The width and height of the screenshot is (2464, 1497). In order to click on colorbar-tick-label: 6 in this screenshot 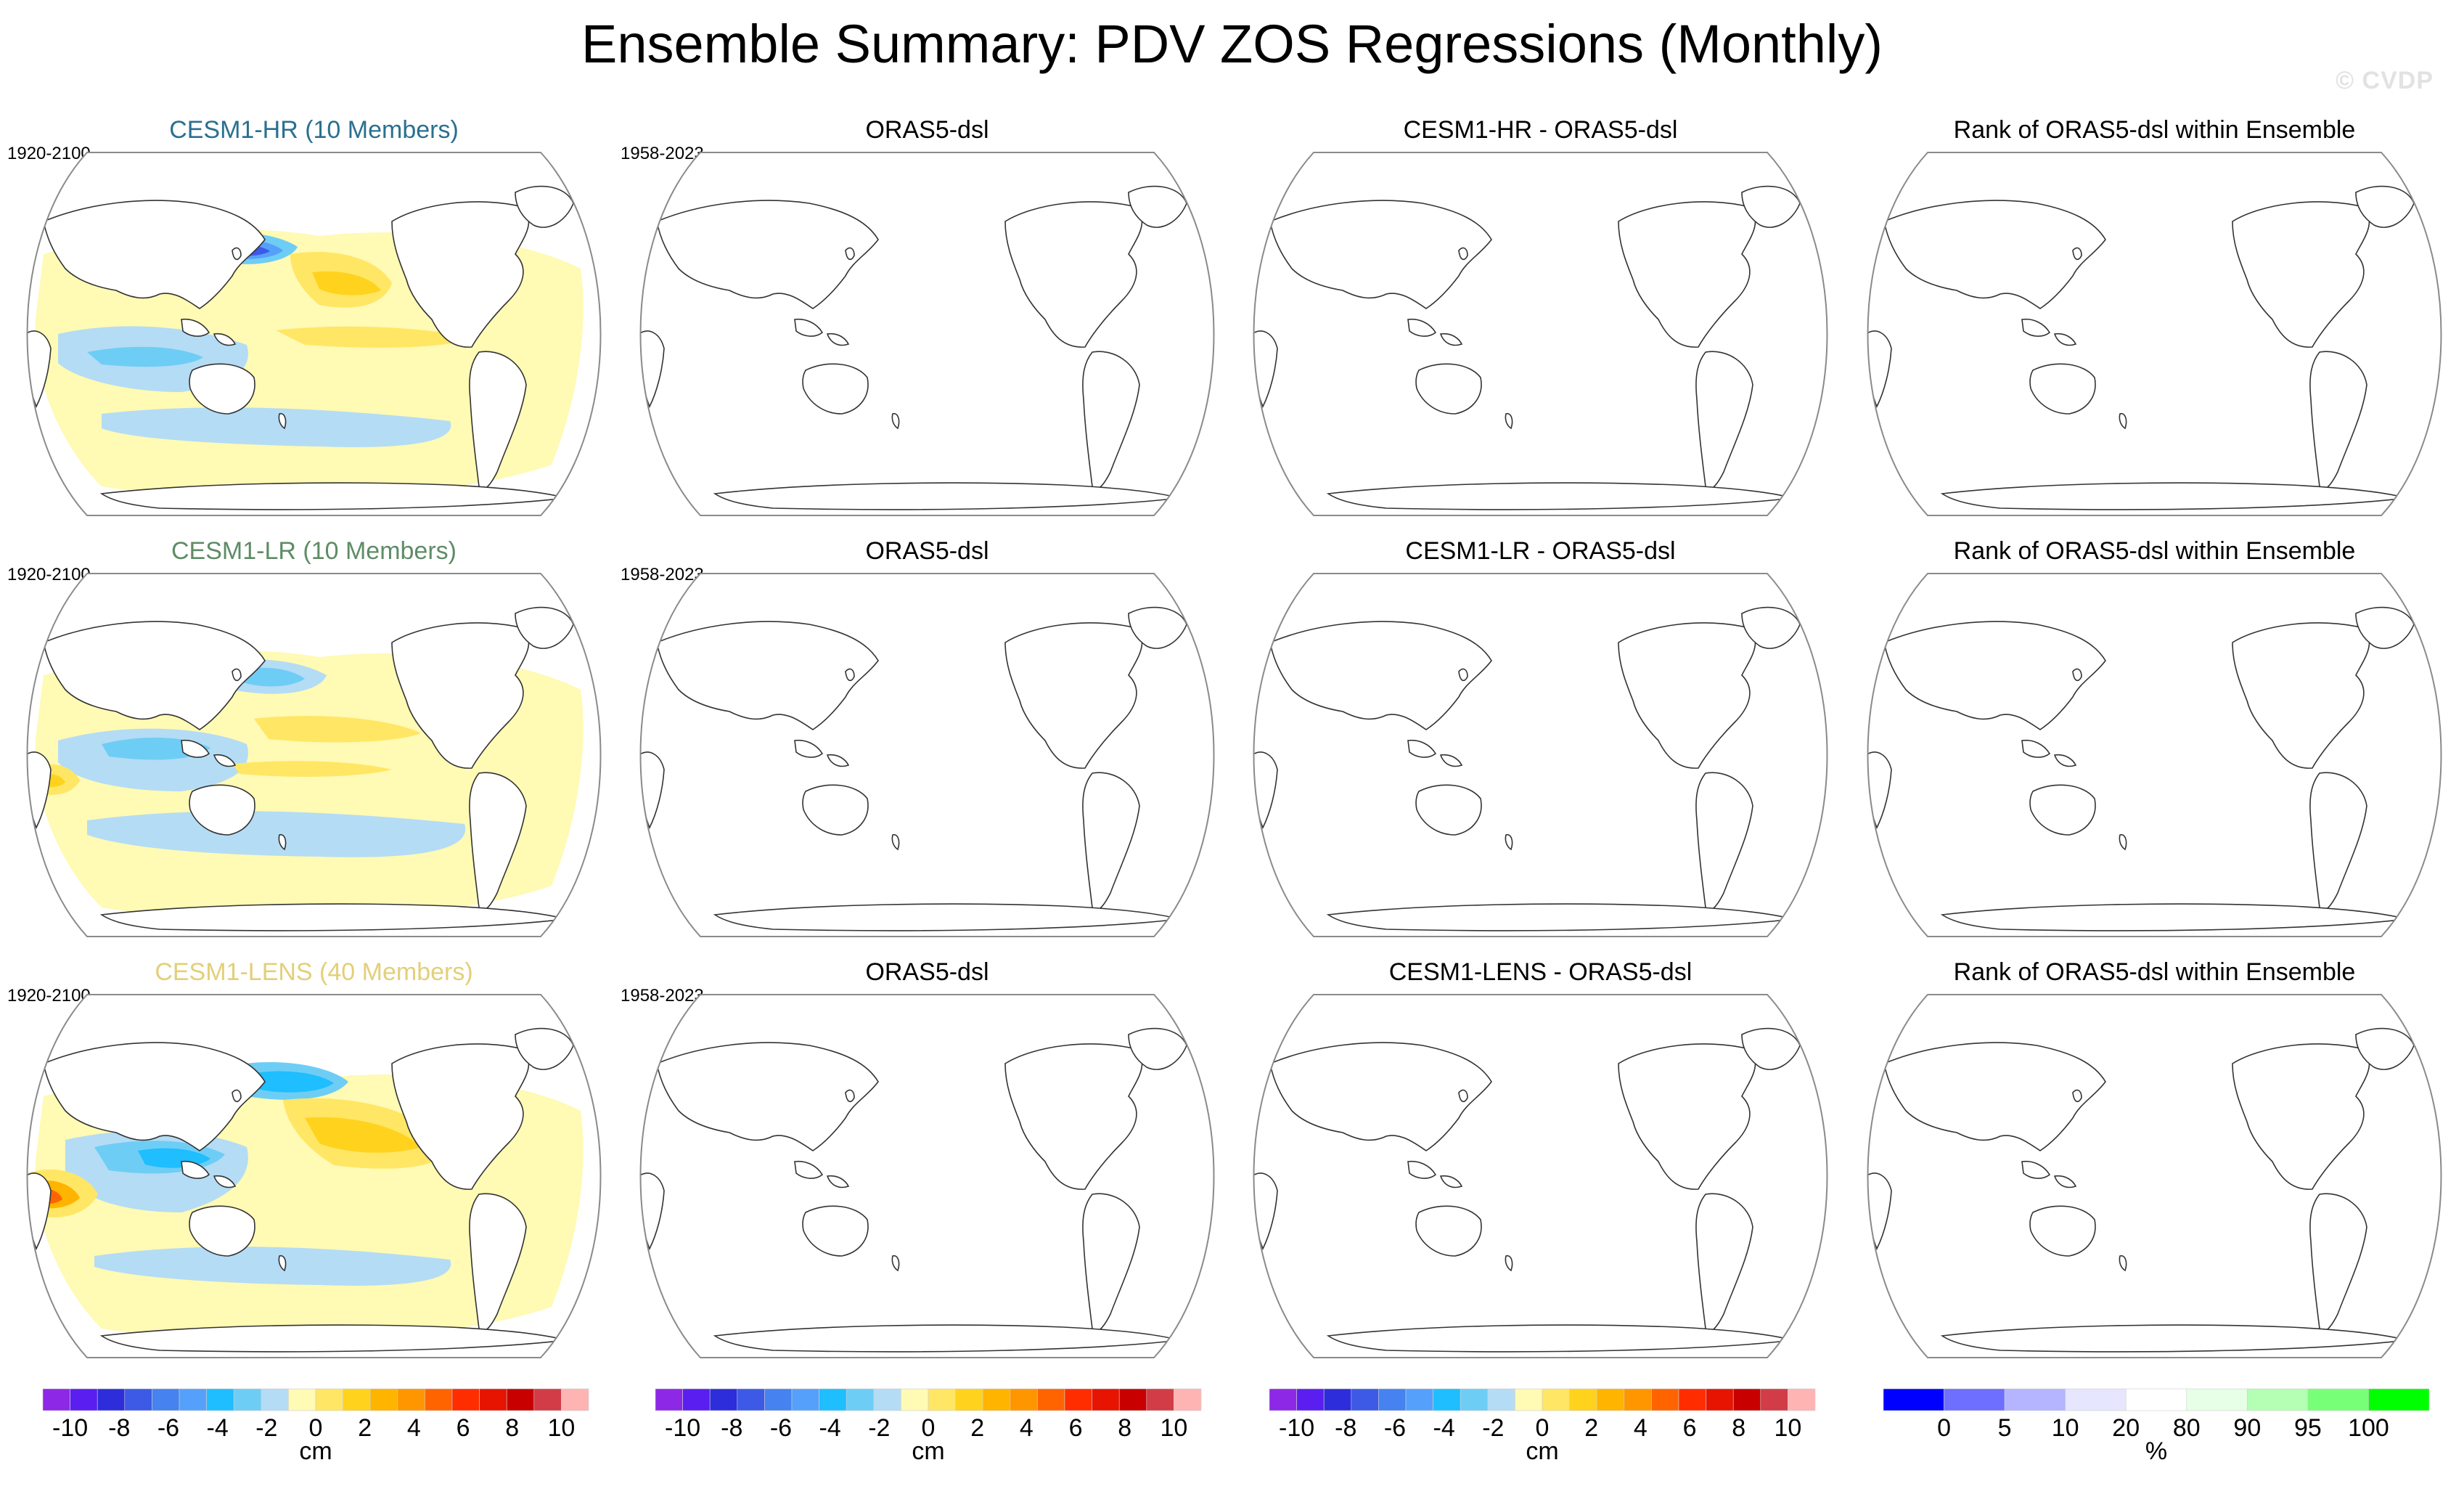, I will do `click(1689, 1428)`.